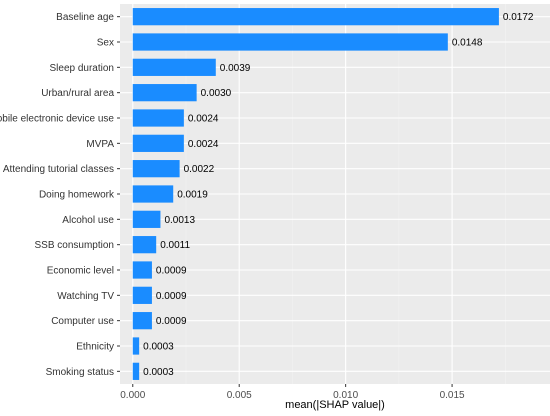 The image size is (550, 416). Describe the element at coordinates (467, 43) in the screenshot. I see `bar-value-label: 0.0148` at that location.